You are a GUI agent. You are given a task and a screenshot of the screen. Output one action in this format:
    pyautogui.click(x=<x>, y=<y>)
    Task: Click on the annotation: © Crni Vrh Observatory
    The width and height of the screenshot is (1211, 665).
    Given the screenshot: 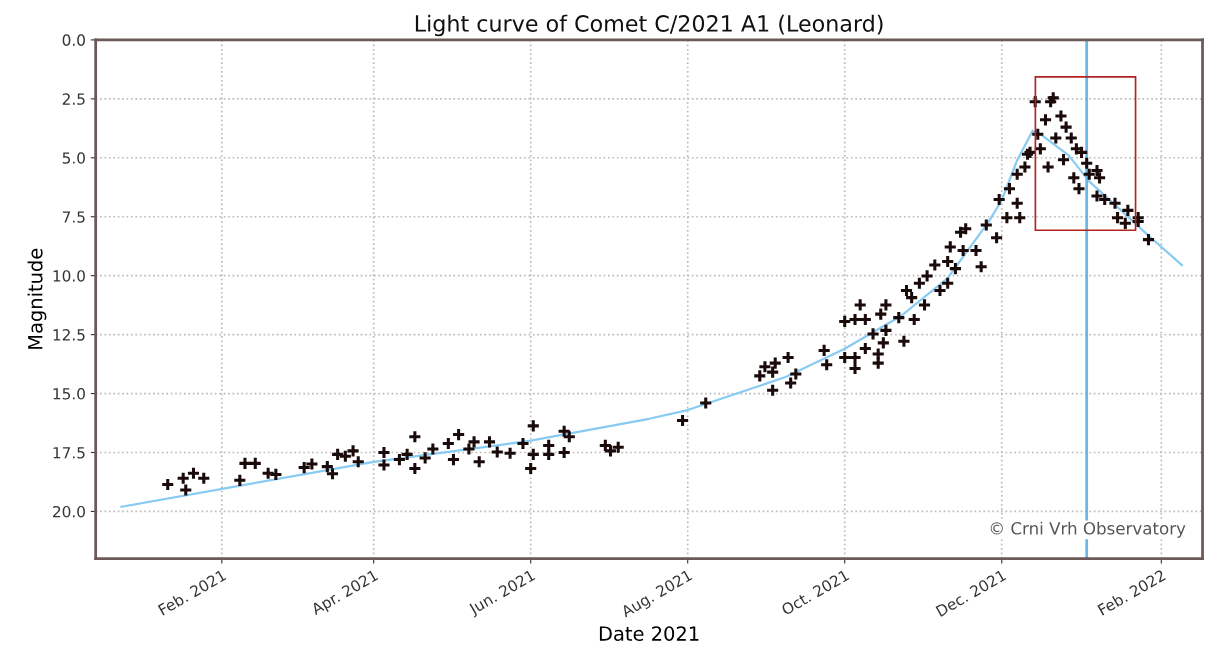 What is the action you would take?
    pyautogui.click(x=1088, y=529)
    